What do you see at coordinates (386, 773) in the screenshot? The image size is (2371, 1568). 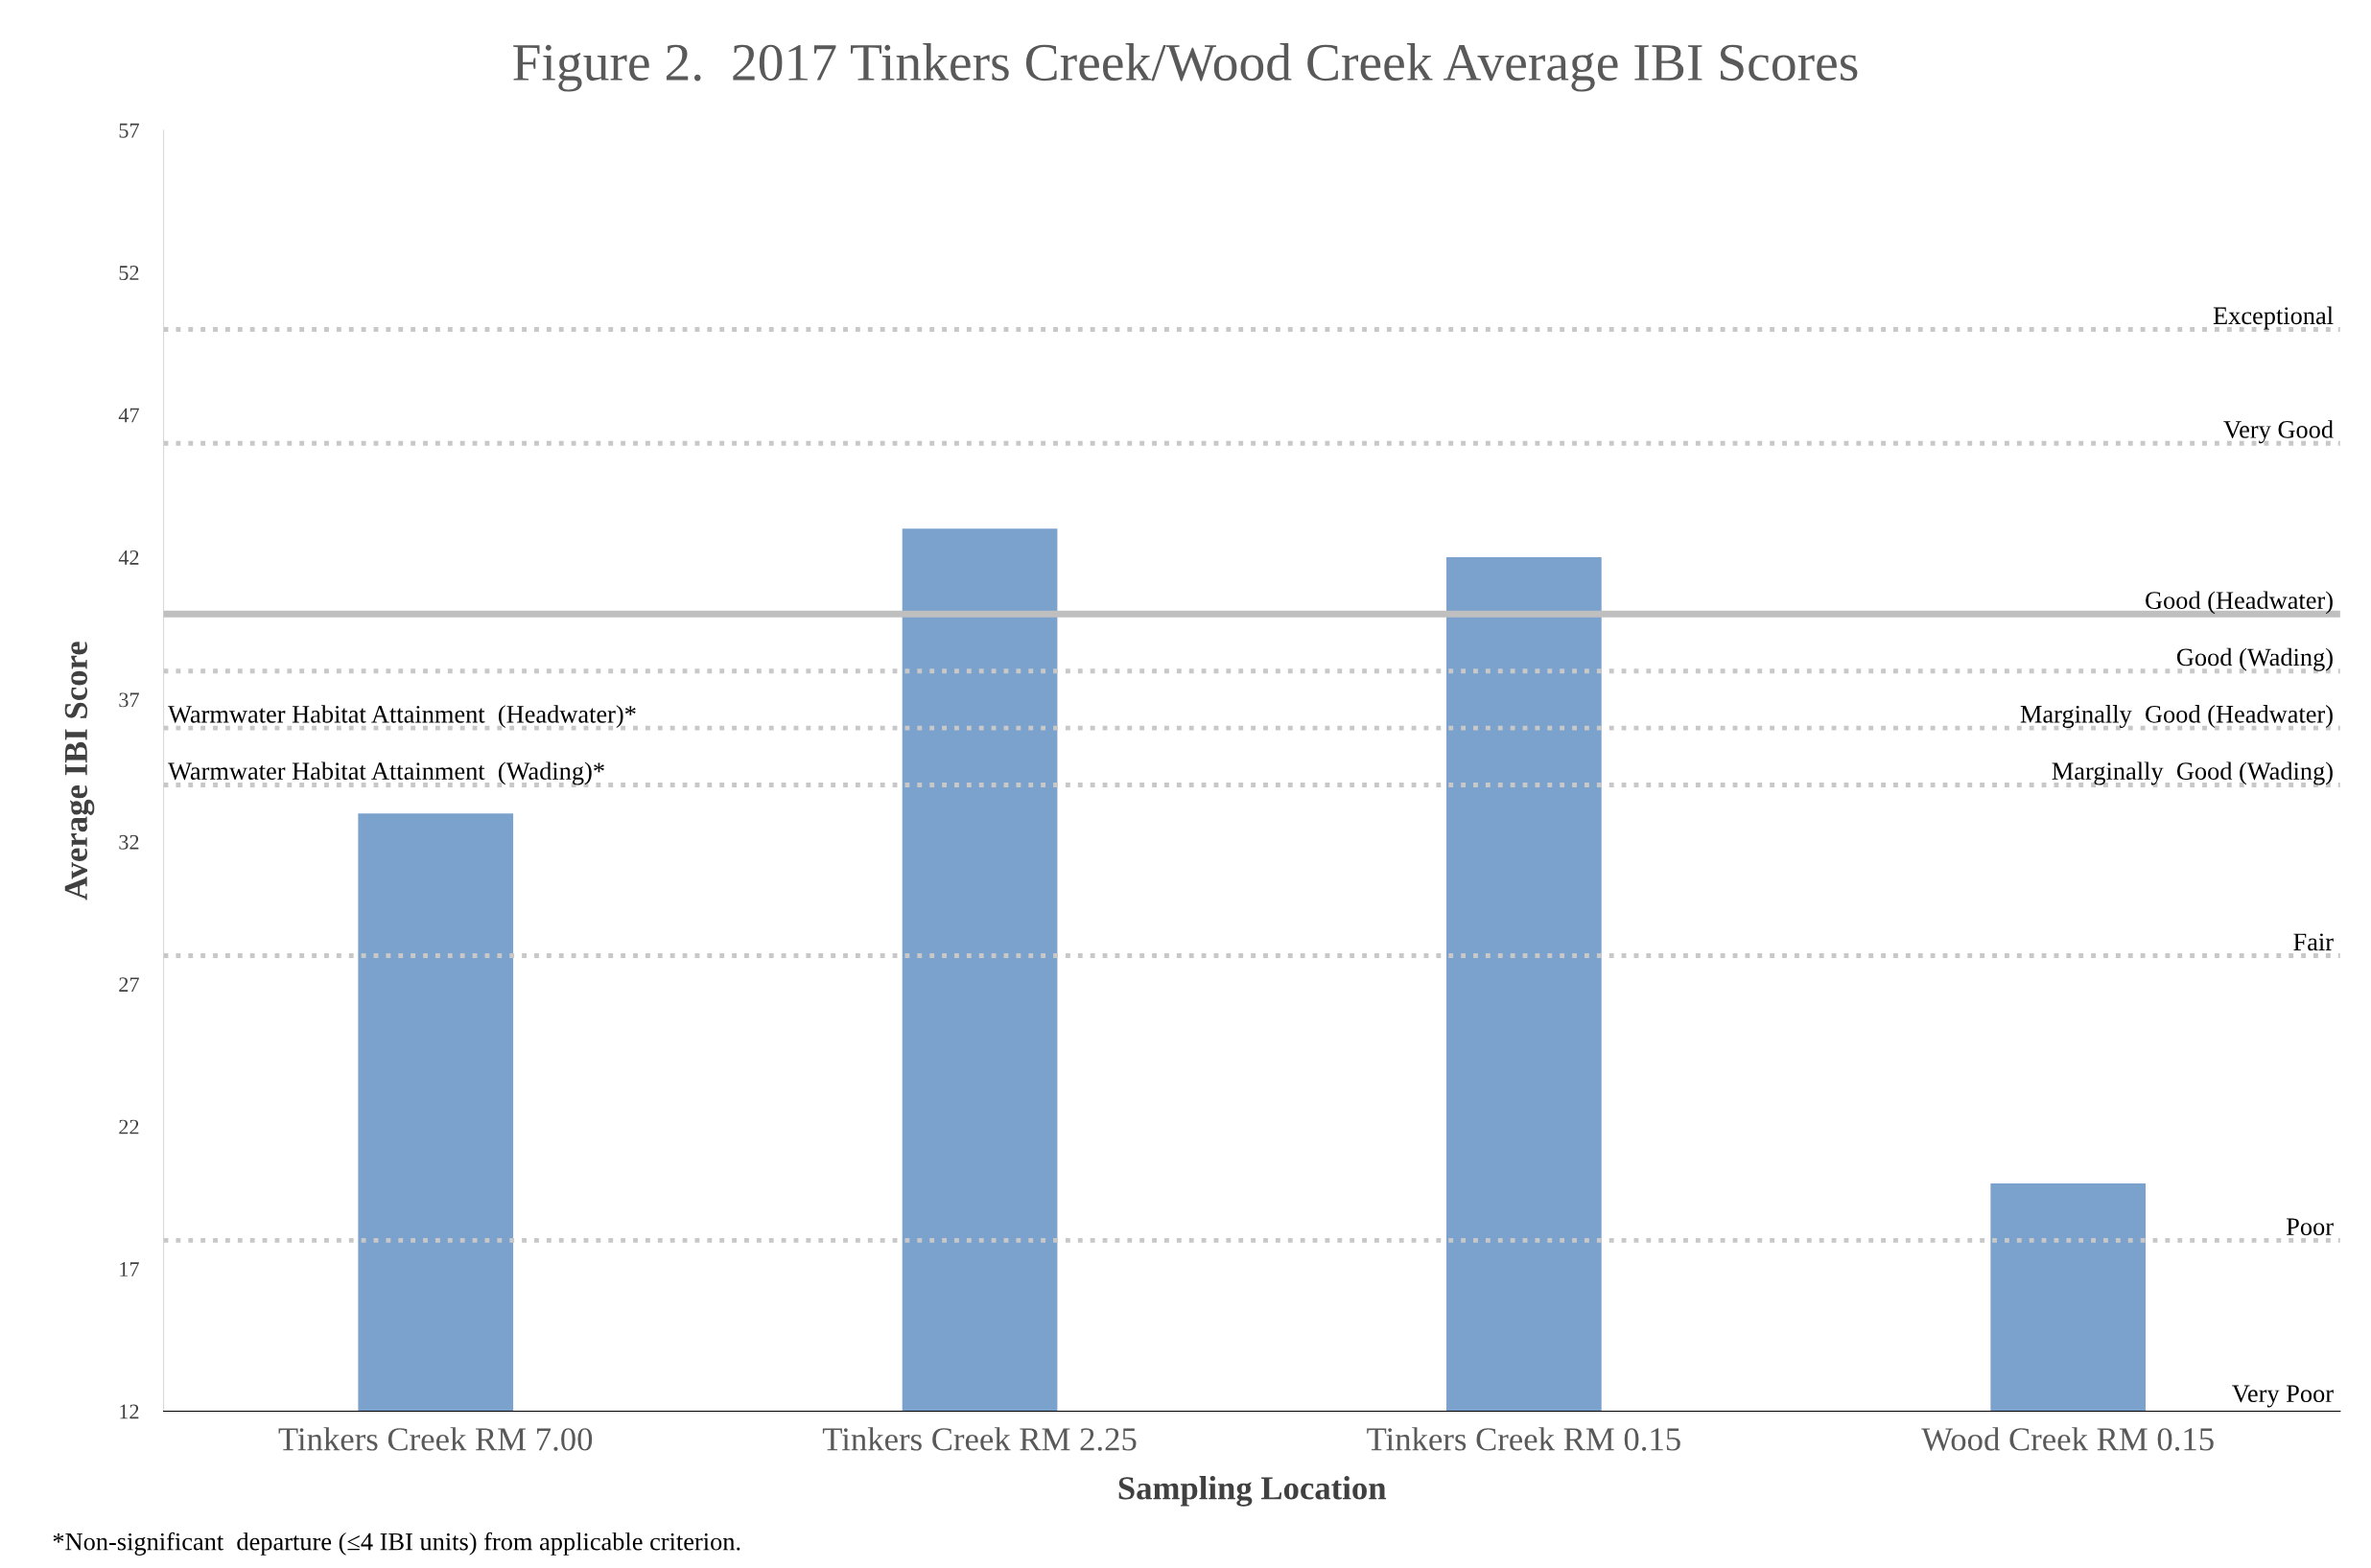 I see `annotation: Warmwater Habitat Attainment (Wading)*` at bounding box center [386, 773].